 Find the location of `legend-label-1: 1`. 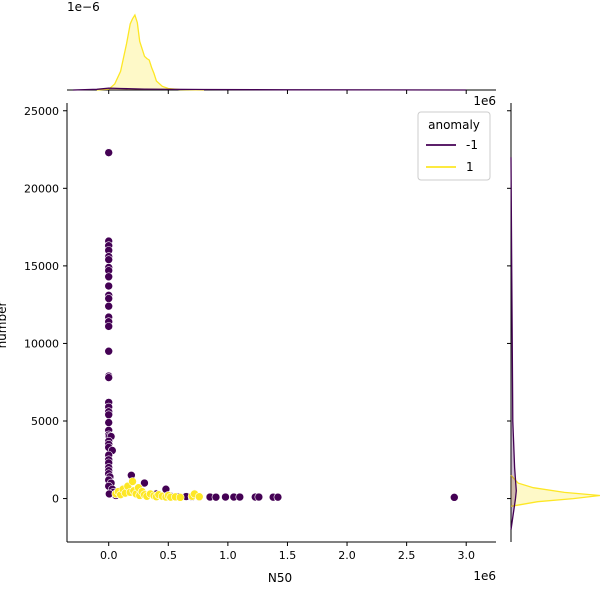

legend-label-1: 1 is located at coordinates (470, 167).